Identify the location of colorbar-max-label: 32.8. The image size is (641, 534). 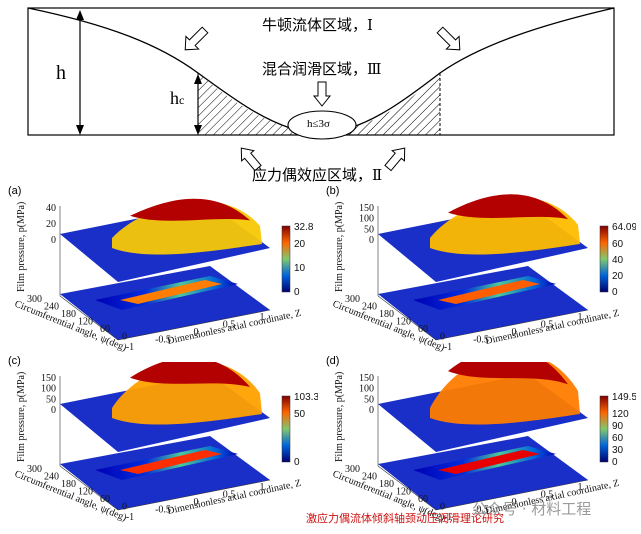
(304, 227).